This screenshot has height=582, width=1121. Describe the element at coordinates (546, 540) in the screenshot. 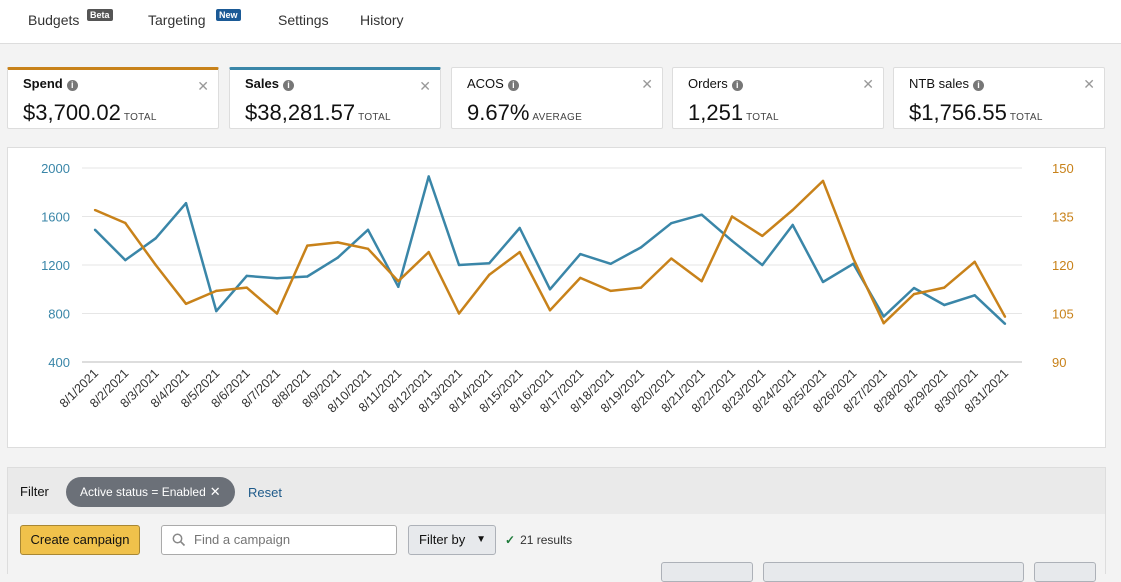

I see `results-label: 21 results` at that location.